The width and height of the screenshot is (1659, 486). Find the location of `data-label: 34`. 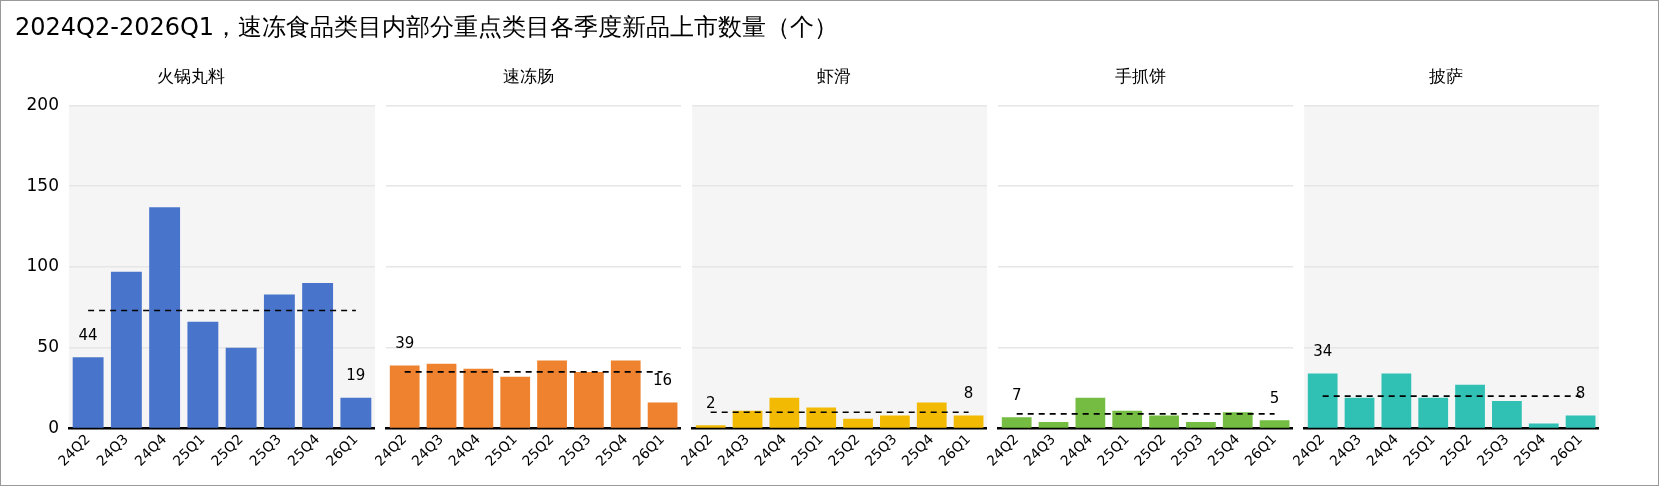

data-label: 34 is located at coordinates (1323, 350).